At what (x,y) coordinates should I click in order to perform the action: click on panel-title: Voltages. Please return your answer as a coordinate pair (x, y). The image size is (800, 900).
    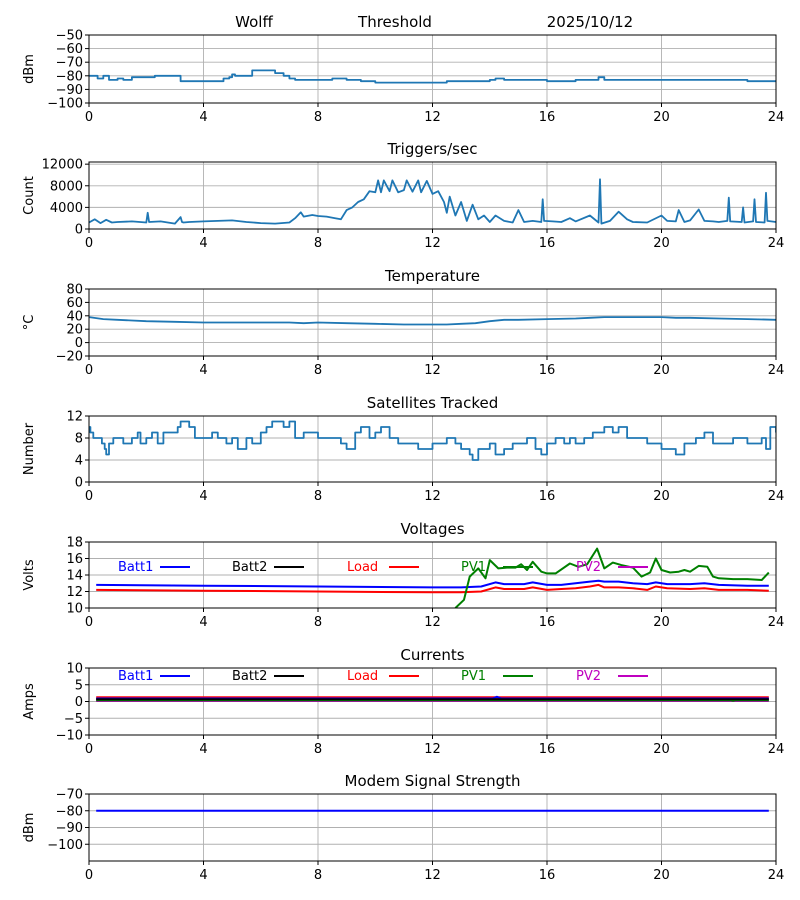
    Looking at the image, I should click on (432, 529).